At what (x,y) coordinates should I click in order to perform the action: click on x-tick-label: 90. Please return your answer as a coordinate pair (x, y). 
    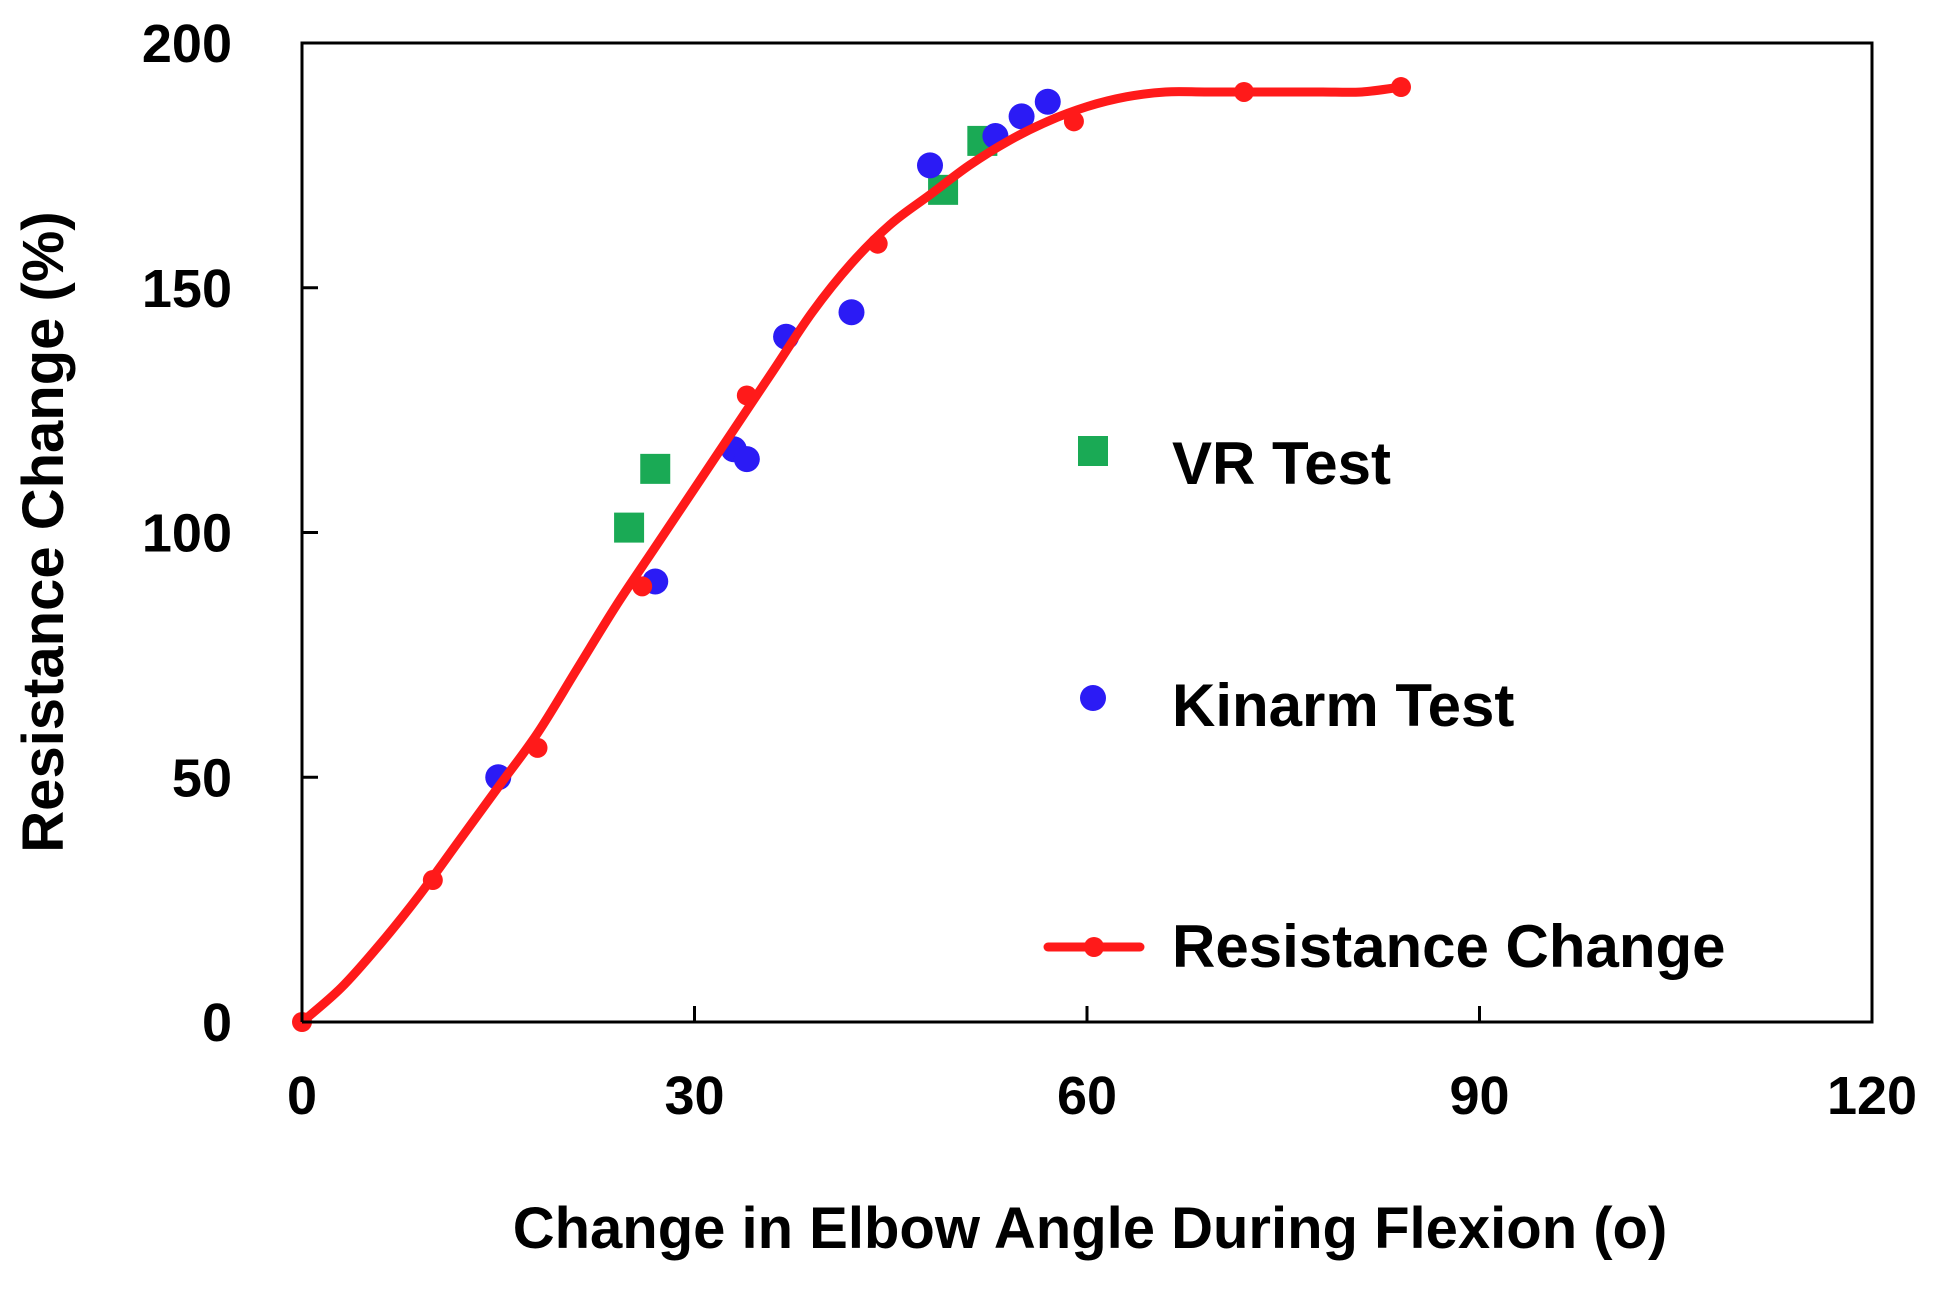
    Looking at the image, I should click on (1479, 1096).